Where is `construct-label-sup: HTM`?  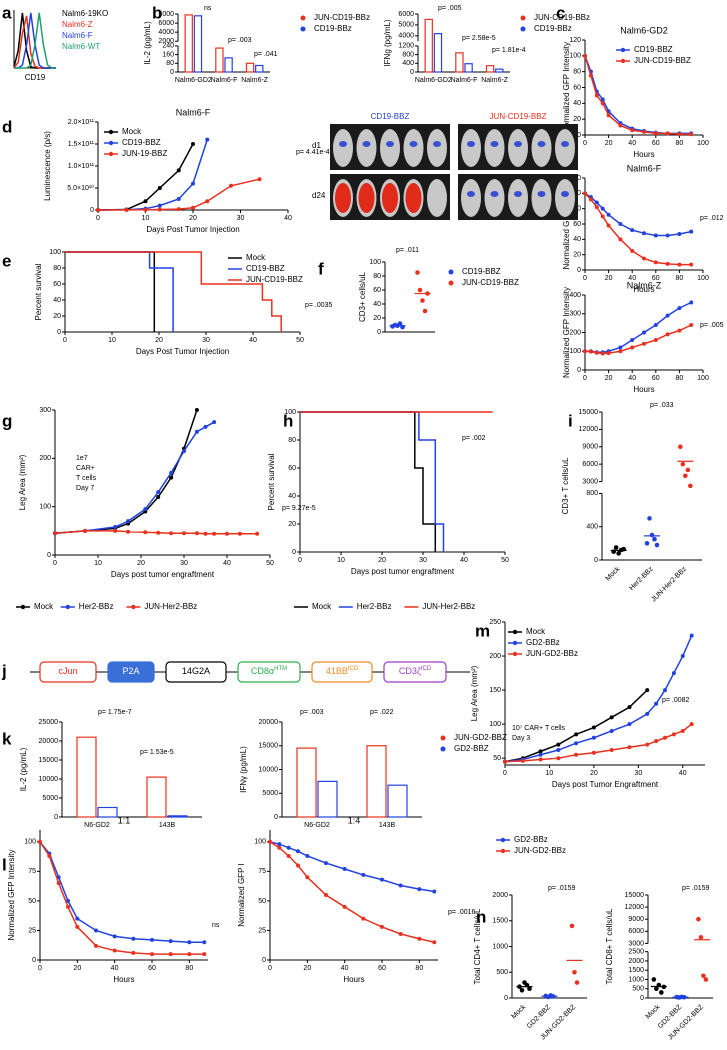
construct-label-sup: HTM is located at coordinates (280, 669).